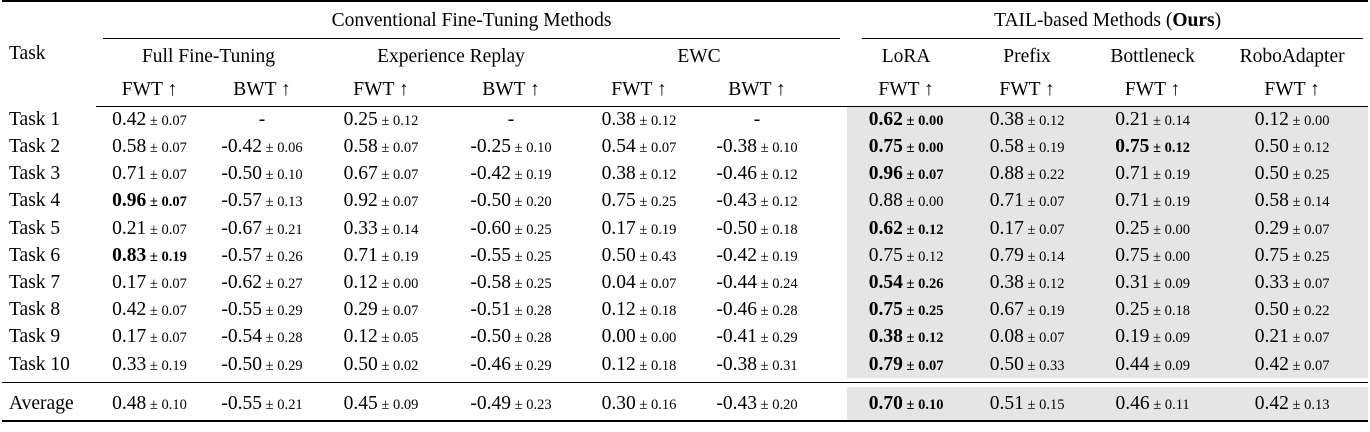  I want to click on group-header-tail-label: TAIL-based Methods (Ours), so click(1108, 20).